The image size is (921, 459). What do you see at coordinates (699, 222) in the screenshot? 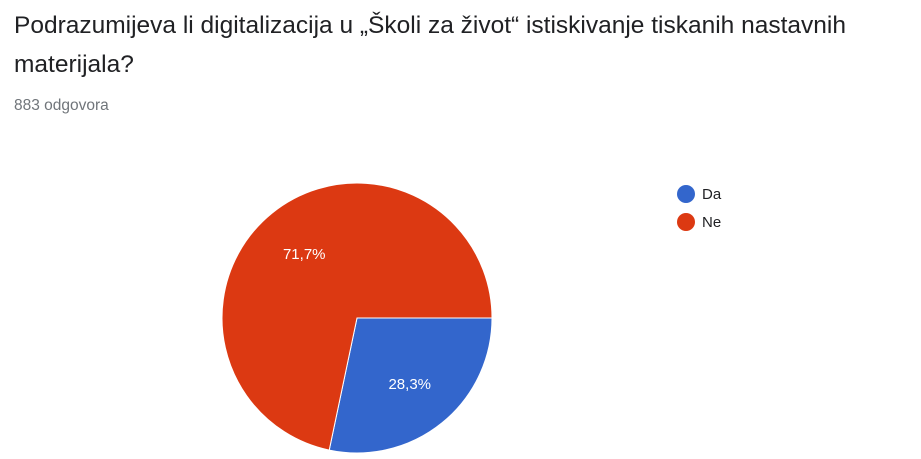
I see `legend-item-ne: Ne` at bounding box center [699, 222].